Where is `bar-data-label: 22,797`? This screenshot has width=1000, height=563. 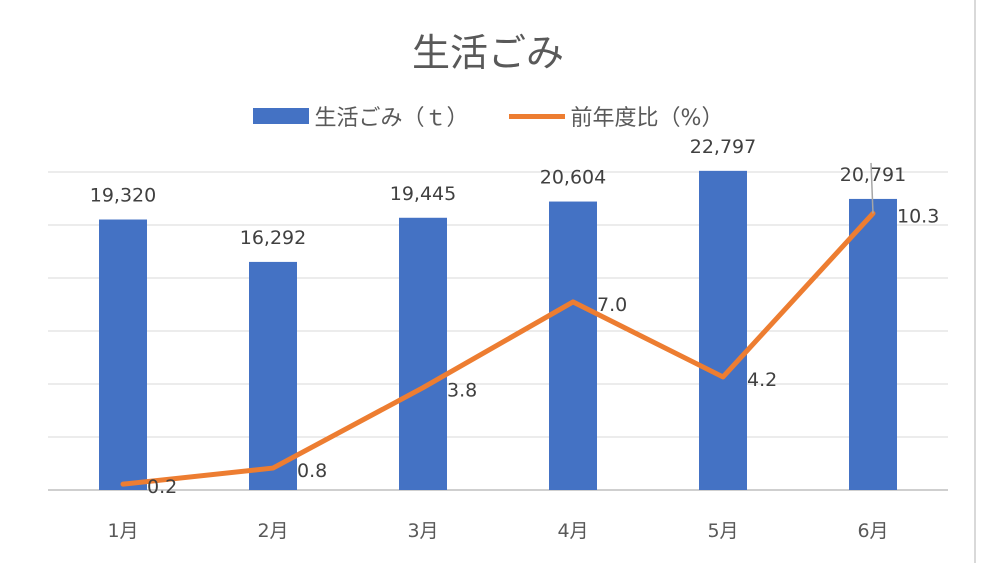 bar-data-label: 22,797 is located at coordinates (723, 147).